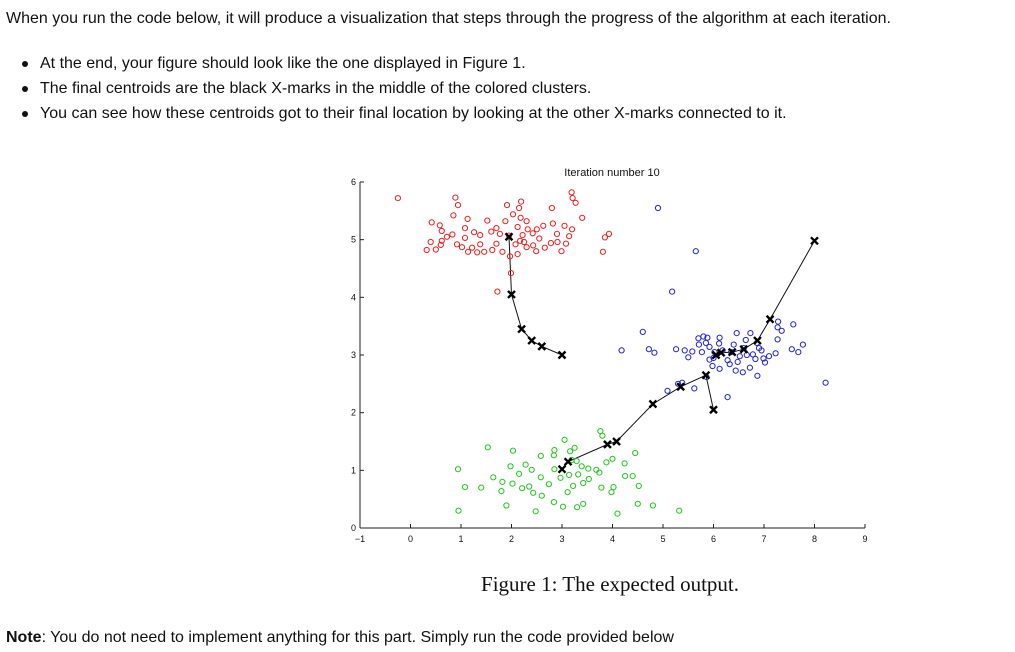 The image size is (1015, 652). Describe the element at coordinates (460, 539) in the screenshot. I see `x-tick-label: 1` at that location.